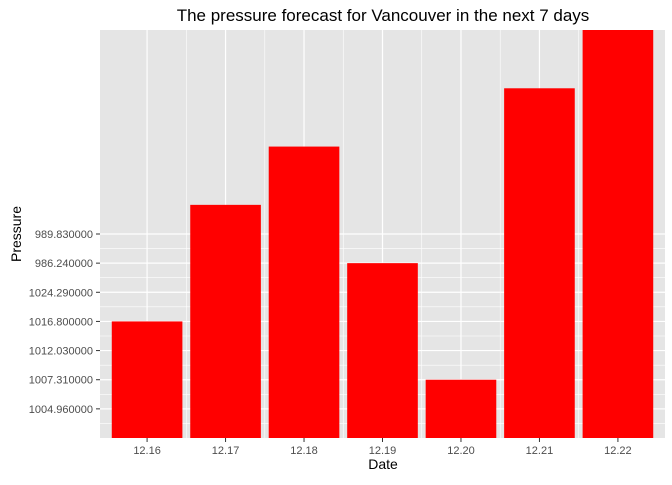 The image size is (672, 485). What do you see at coordinates (461, 451) in the screenshot?
I see `x-tick-label: 12.20` at bounding box center [461, 451].